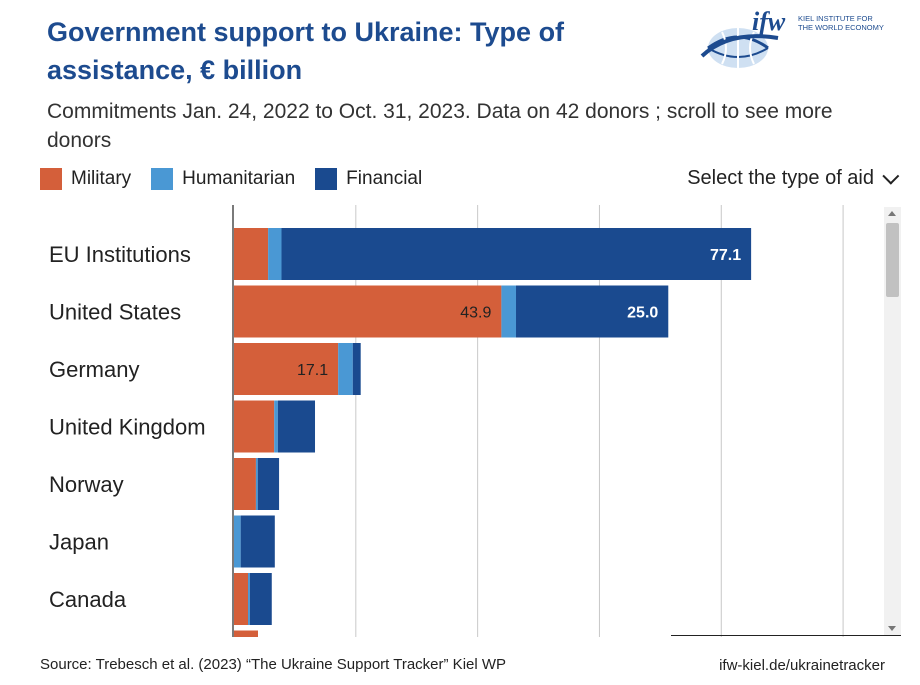 Image resolution: width=920 pixels, height=685 pixels. Describe the element at coordinates (509, 311) in the screenshot. I see `bar-united-states-humanitarian` at that location.